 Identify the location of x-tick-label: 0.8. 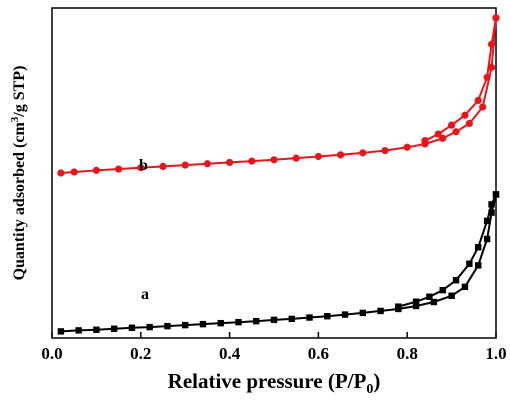
(407, 353).